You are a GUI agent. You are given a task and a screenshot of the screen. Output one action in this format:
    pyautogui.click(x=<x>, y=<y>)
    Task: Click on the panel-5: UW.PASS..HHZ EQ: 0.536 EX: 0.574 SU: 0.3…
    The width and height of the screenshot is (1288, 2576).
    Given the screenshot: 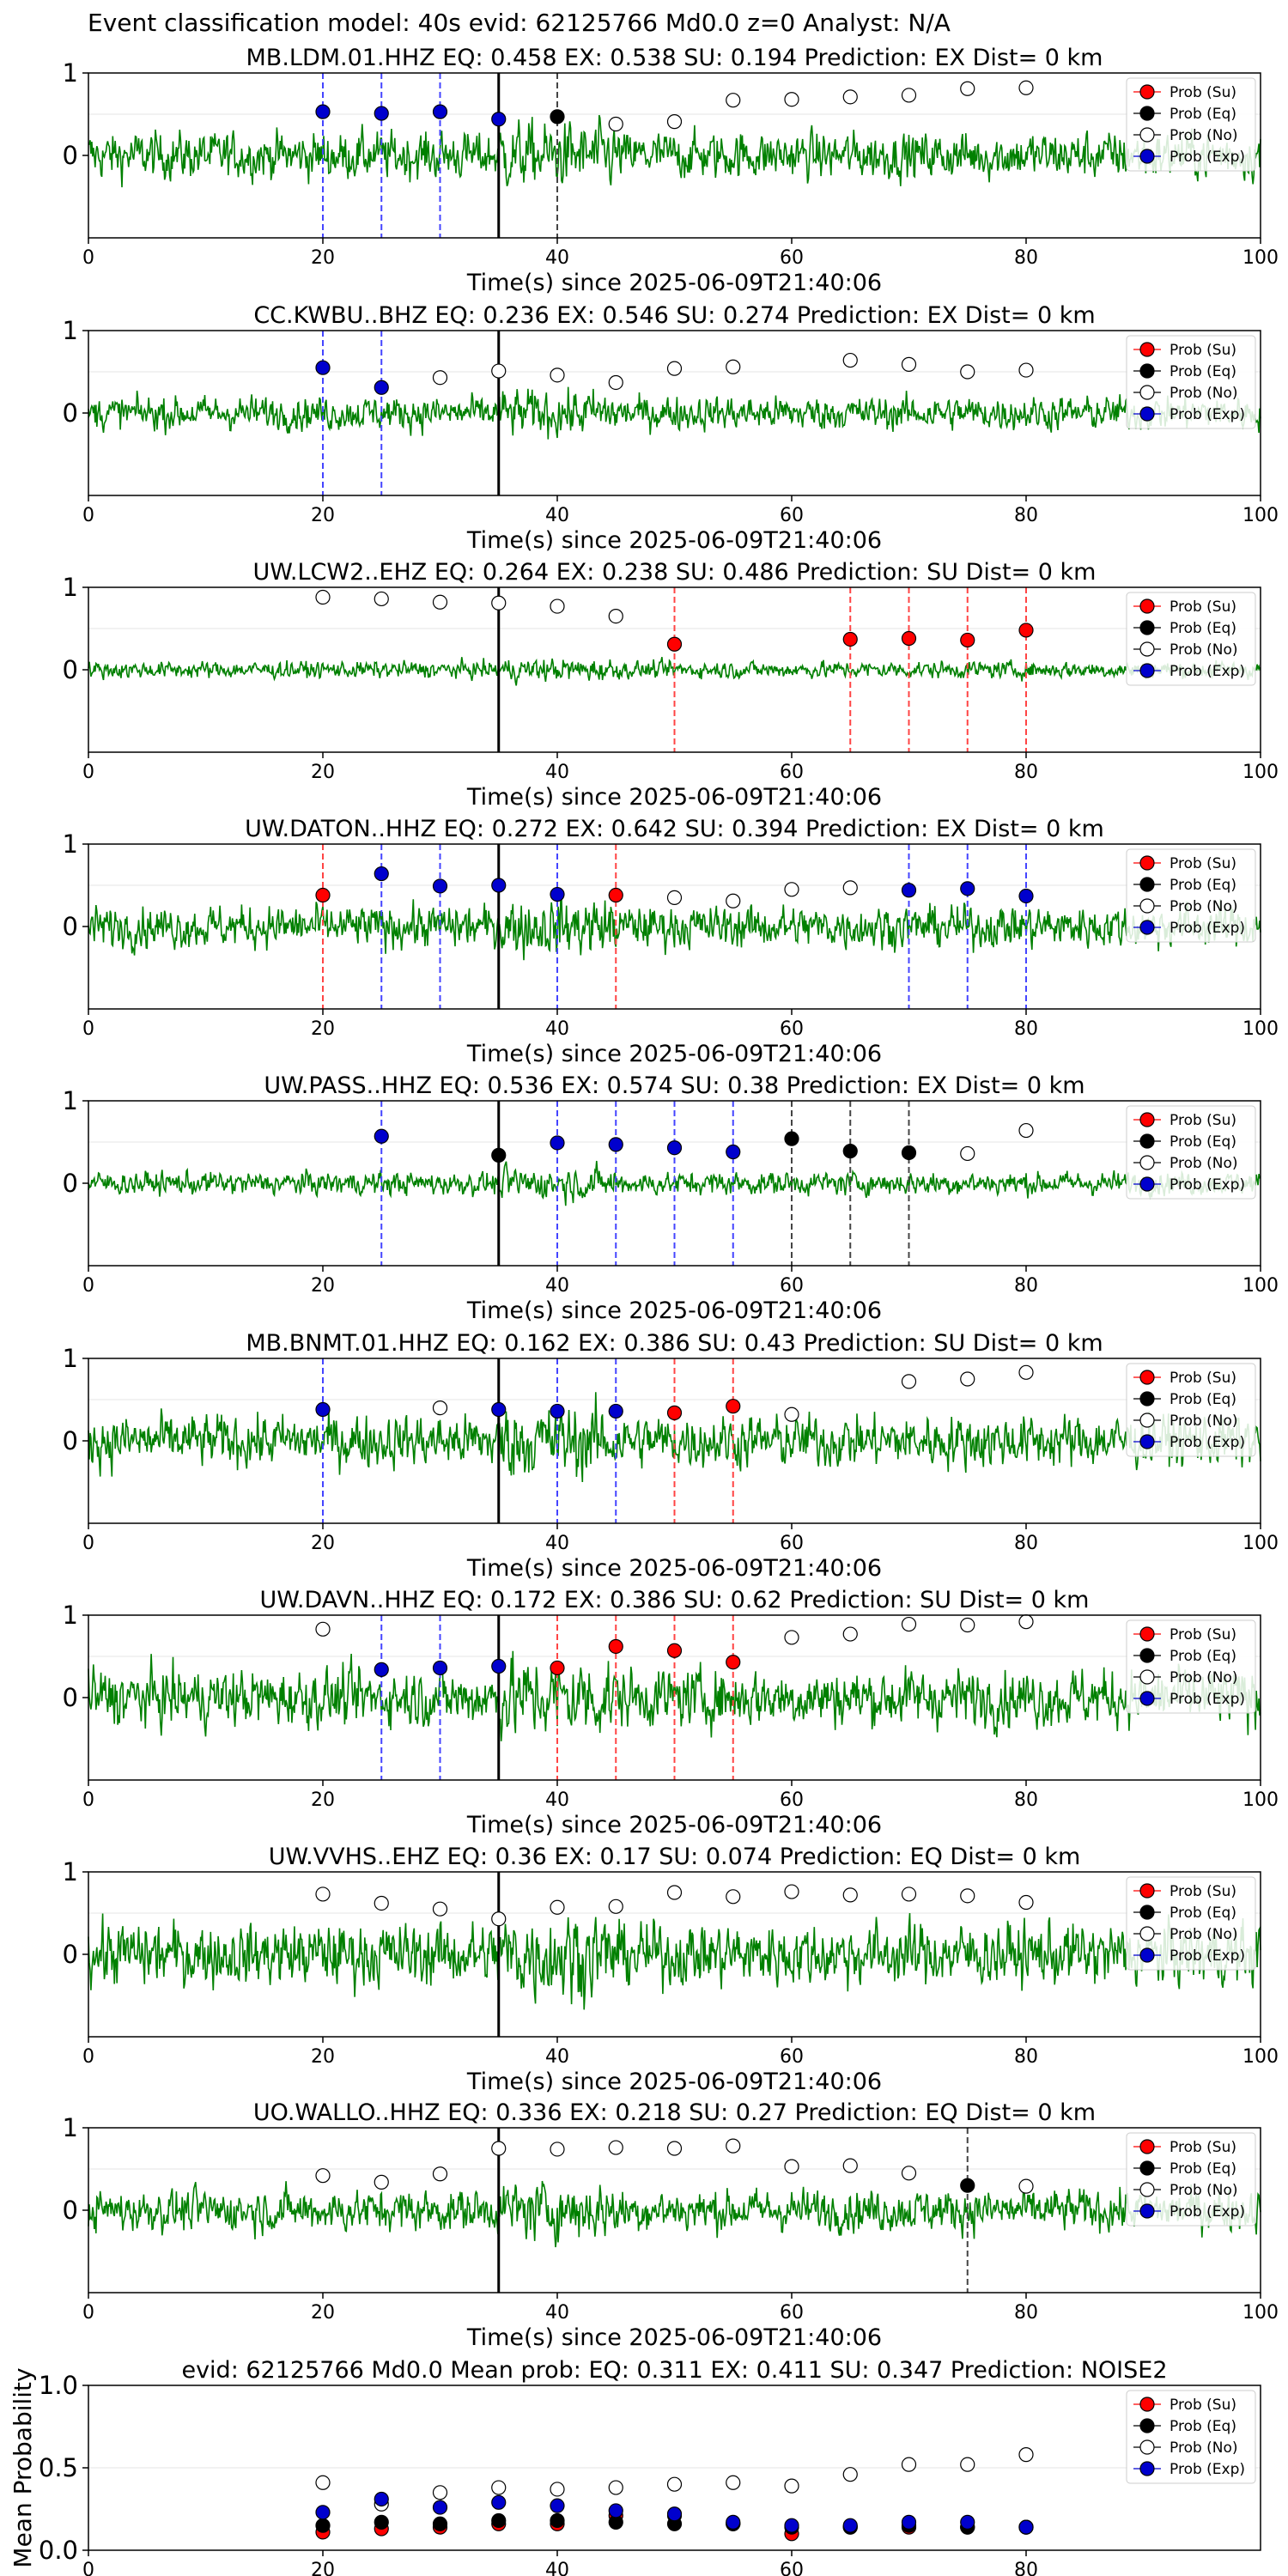 What is the action you would take?
    pyautogui.click(x=671, y=1198)
    